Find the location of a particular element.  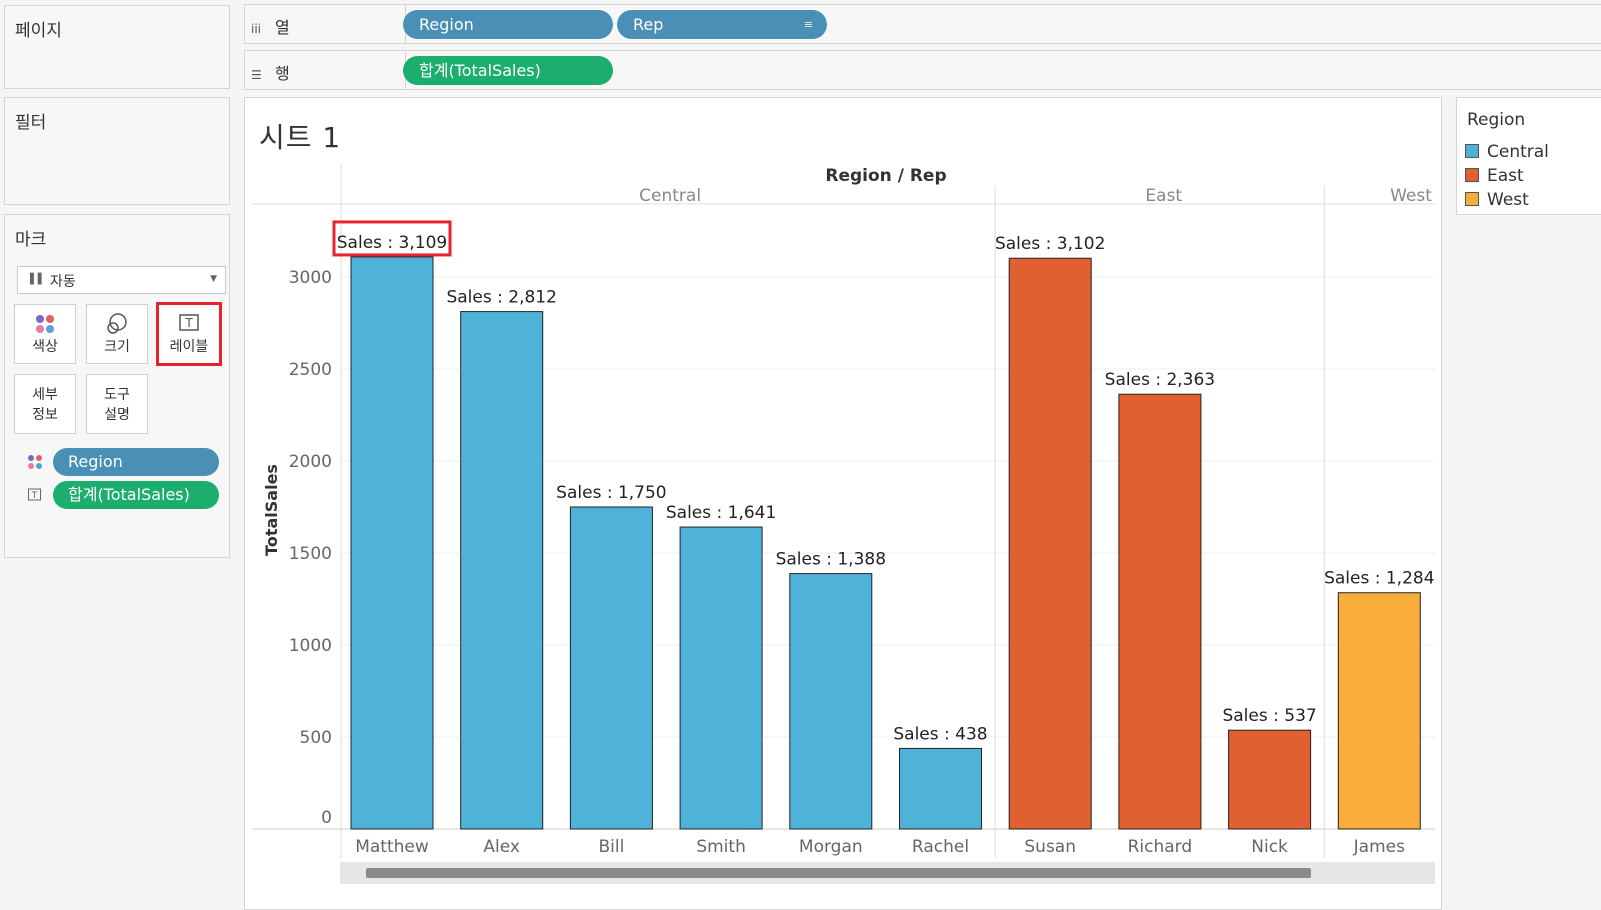

mark-field-region: Region is located at coordinates (136, 462).